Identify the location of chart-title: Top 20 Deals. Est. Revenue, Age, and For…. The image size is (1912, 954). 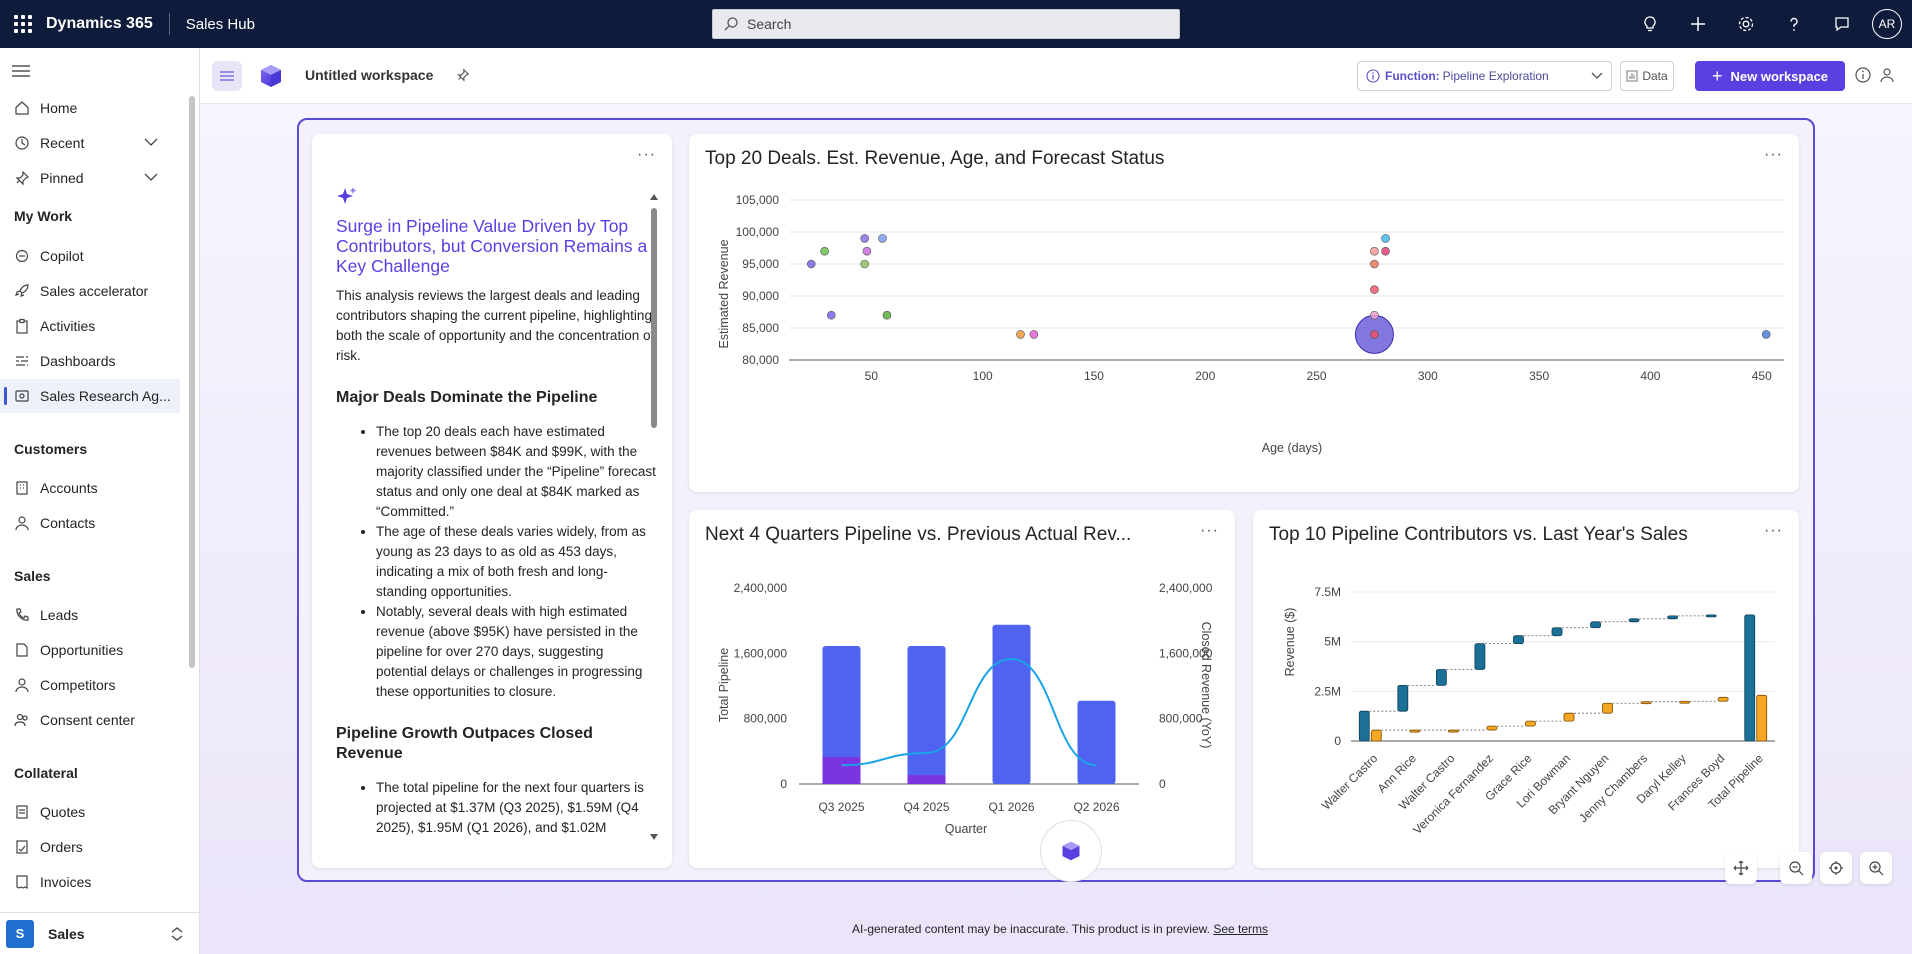
(935, 158).